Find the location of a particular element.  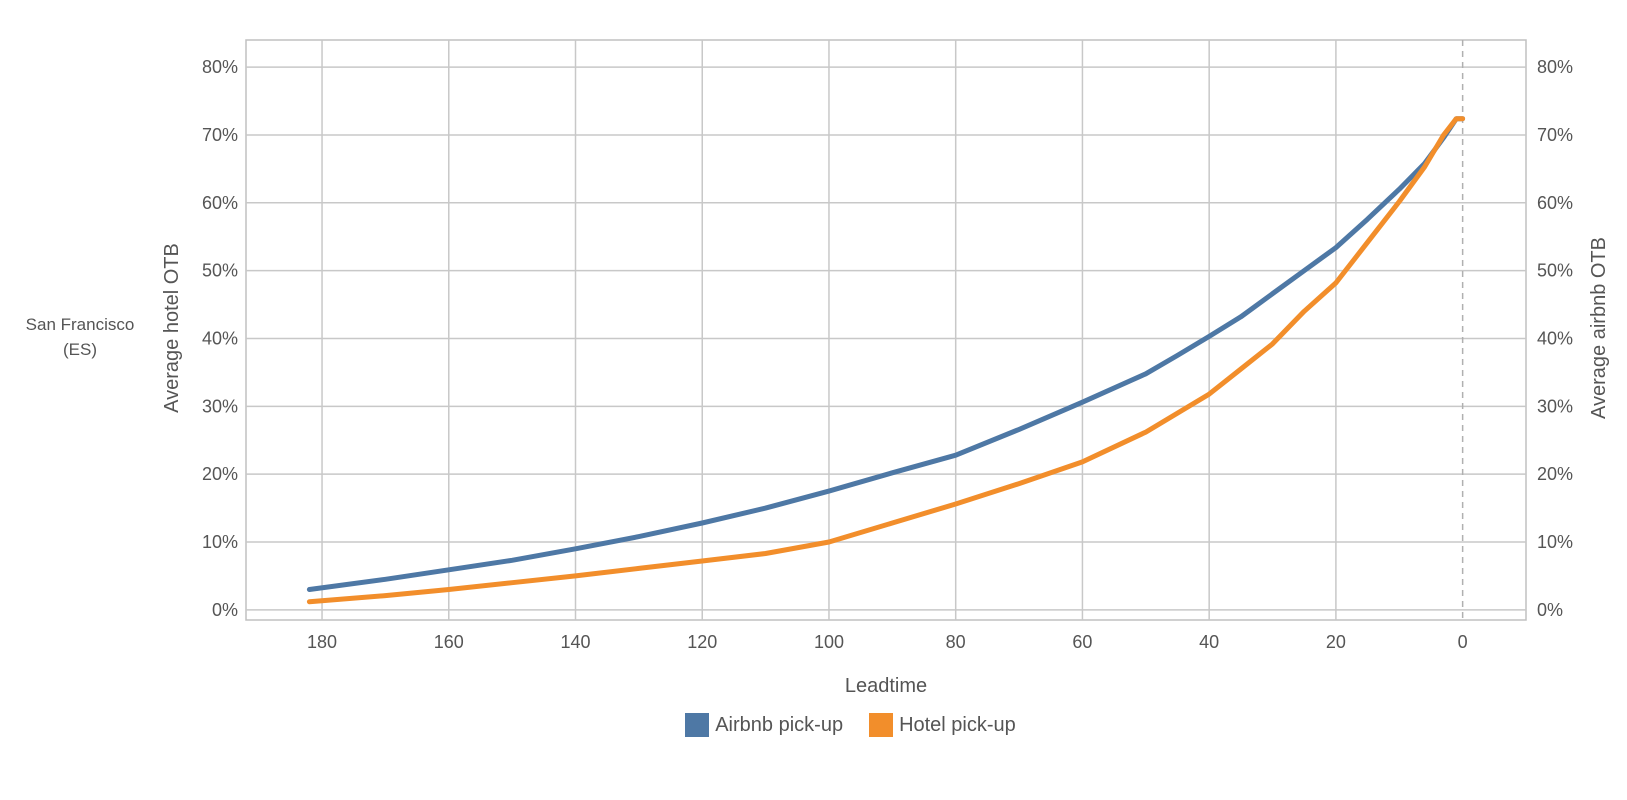

x-tick-label-100: 100 is located at coordinates (829, 642).